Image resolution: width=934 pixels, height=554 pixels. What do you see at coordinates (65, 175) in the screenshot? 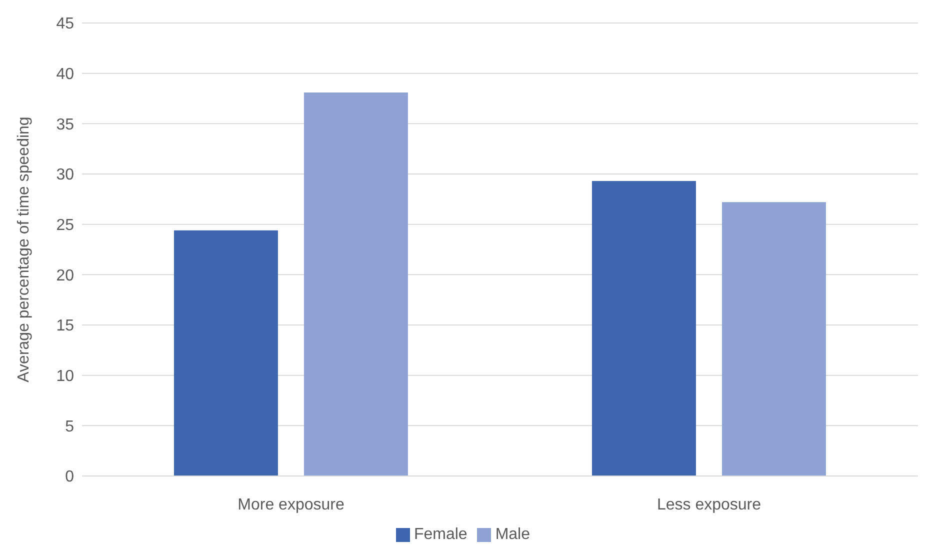
I see `y-tick-label: 30` at bounding box center [65, 175].